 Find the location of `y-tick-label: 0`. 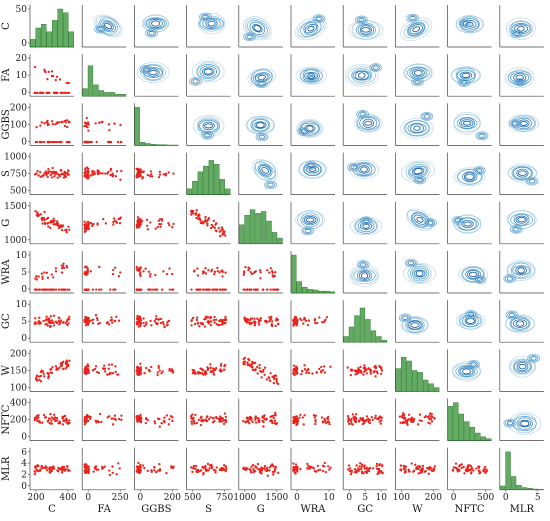

y-tick-label: 0 is located at coordinates (24, 438).